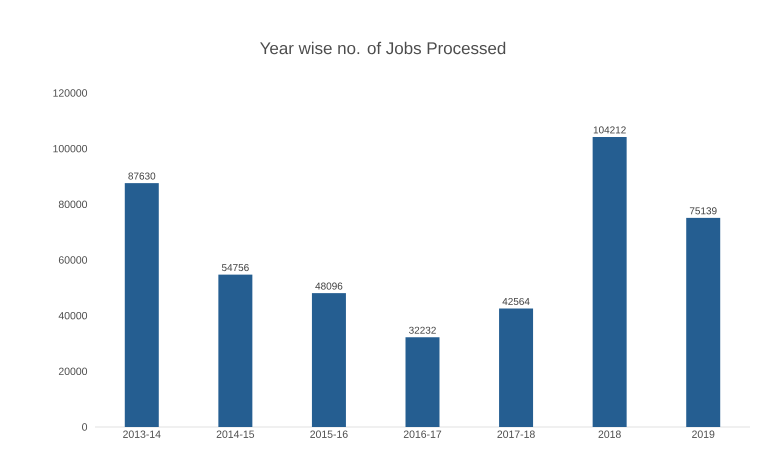 This screenshot has height=468, width=766. I want to click on y-tick-label: 20000, so click(73, 372).